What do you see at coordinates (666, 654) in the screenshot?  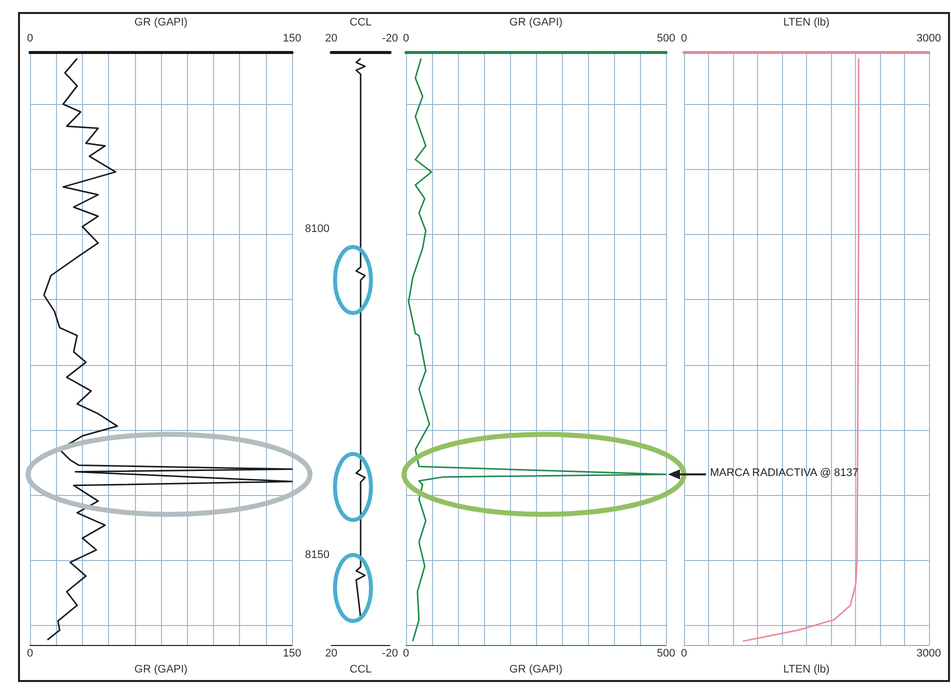 I see `x-tick-label: 500` at bounding box center [666, 654].